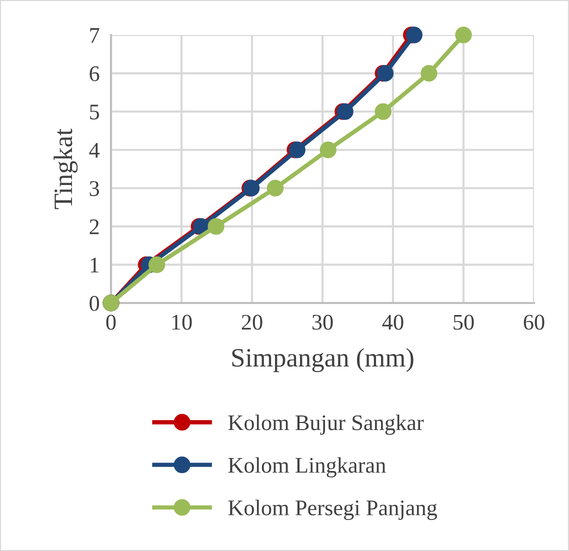 The width and height of the screenshot is (569, 551). What do you see at coordinates (94, 150) in the screenshot?
I see `y-tick-label: 4` at bounding box center [94, 150].